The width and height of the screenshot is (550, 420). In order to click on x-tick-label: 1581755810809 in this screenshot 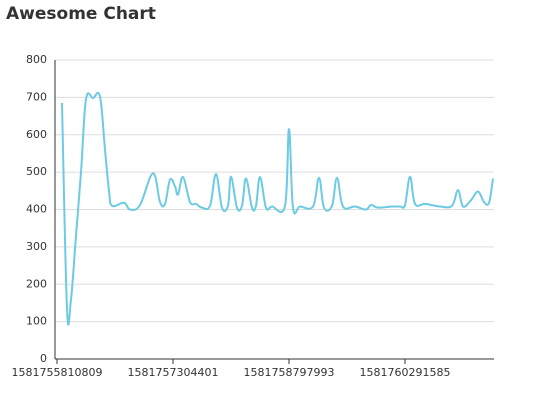, I will do `click(57, 372)`.